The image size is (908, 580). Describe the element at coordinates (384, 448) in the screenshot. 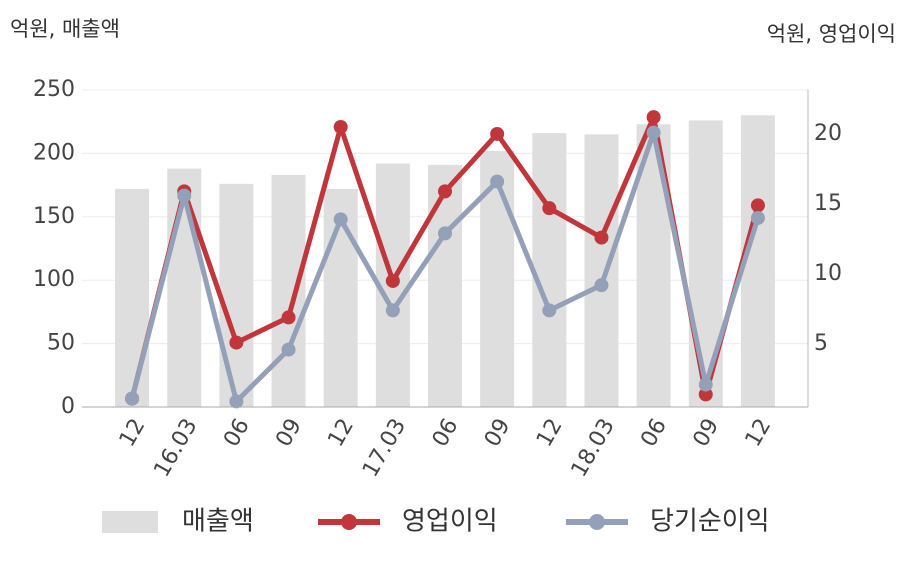

I see `x-tick-label: 17.03` at that location.